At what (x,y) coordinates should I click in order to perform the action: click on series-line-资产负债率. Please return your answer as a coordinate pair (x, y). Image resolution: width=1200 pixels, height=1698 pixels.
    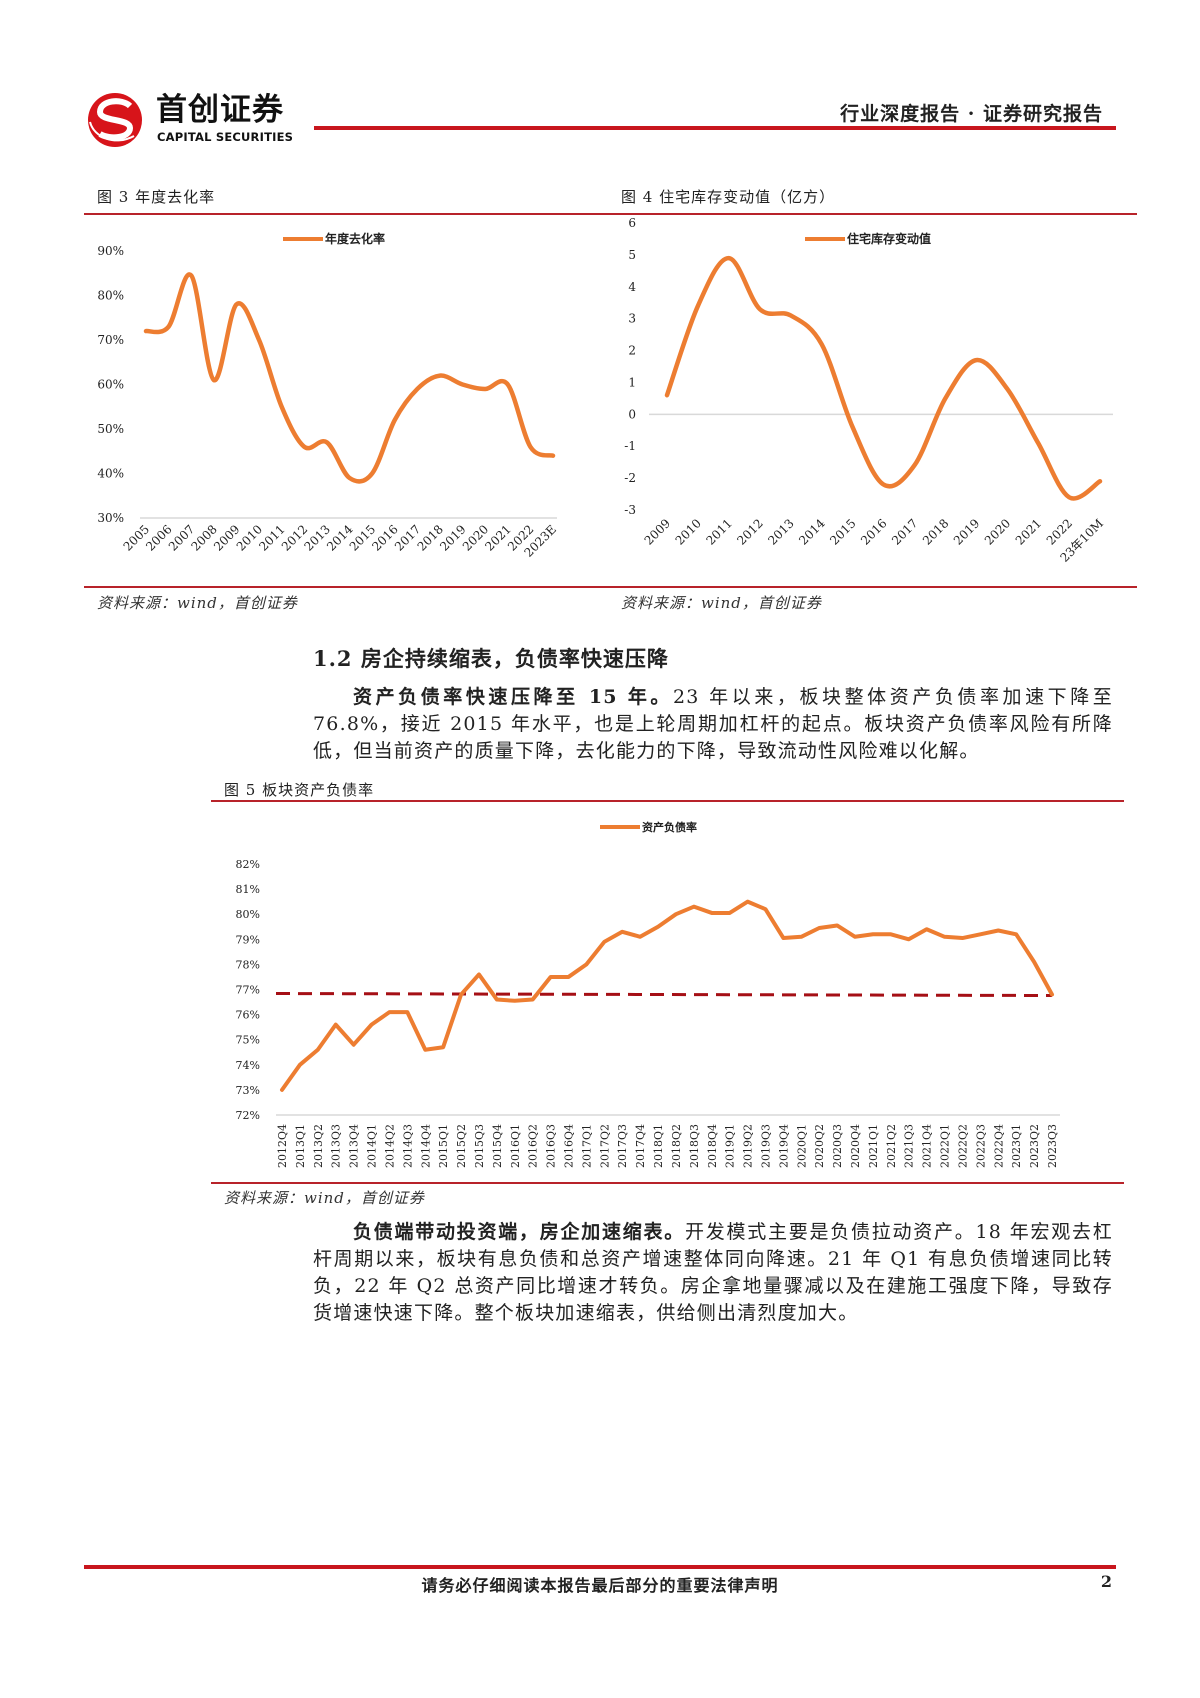
    Looking at the image, I should click on (667, 995).